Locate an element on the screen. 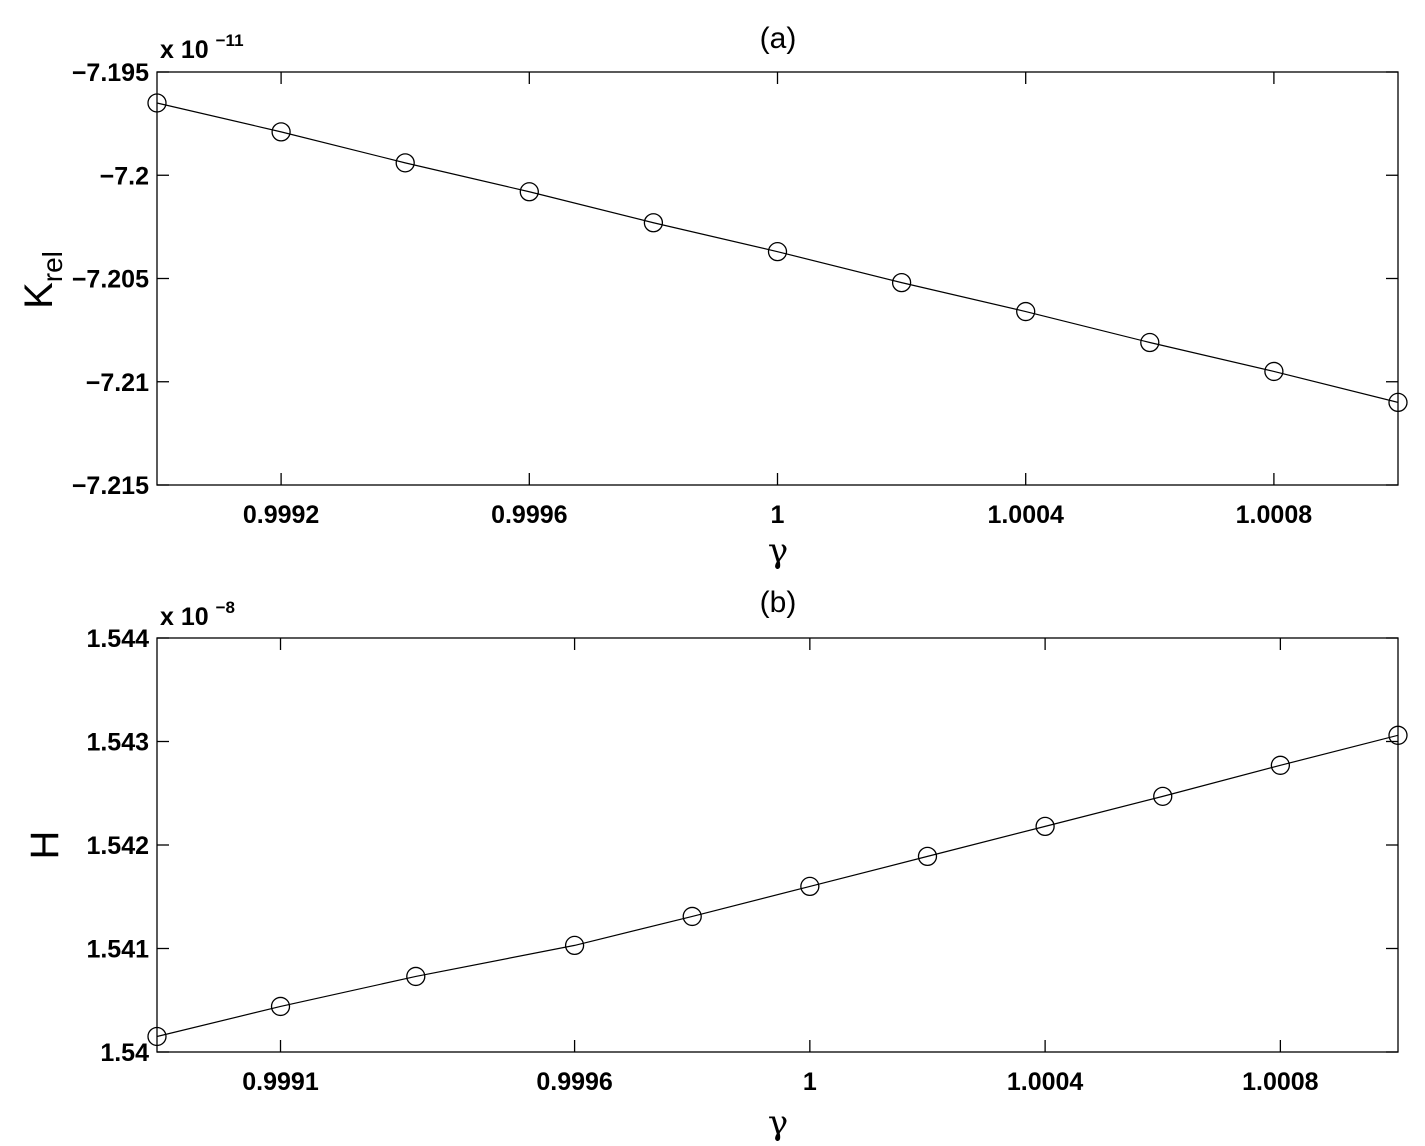  panel-a-y-axis-label: Krel is located at coordinates (42, 280).